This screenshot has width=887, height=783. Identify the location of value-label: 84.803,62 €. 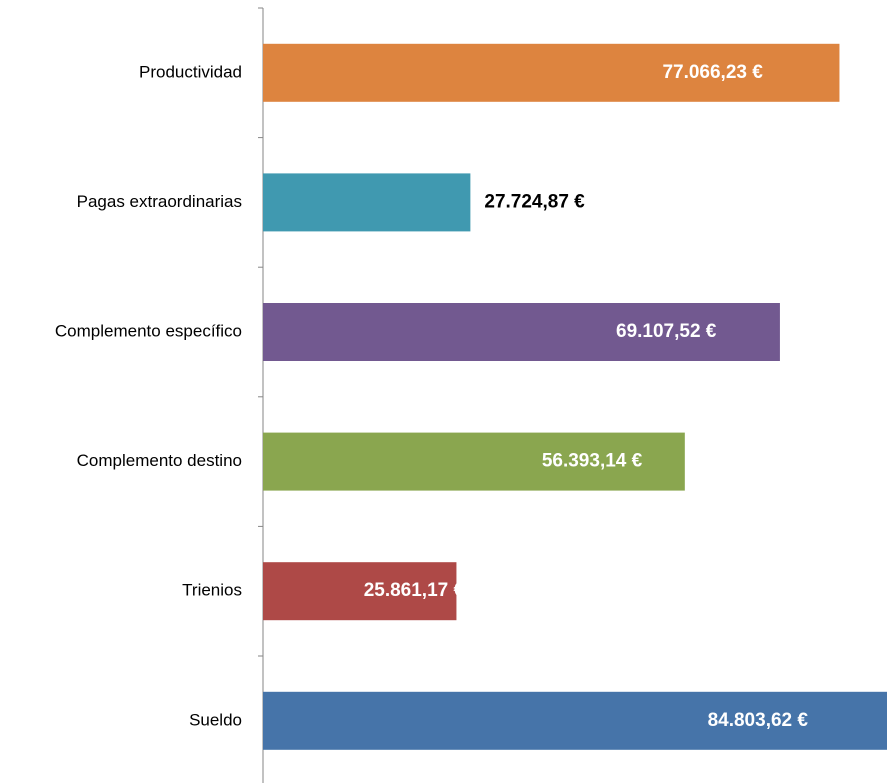
(758, 720).